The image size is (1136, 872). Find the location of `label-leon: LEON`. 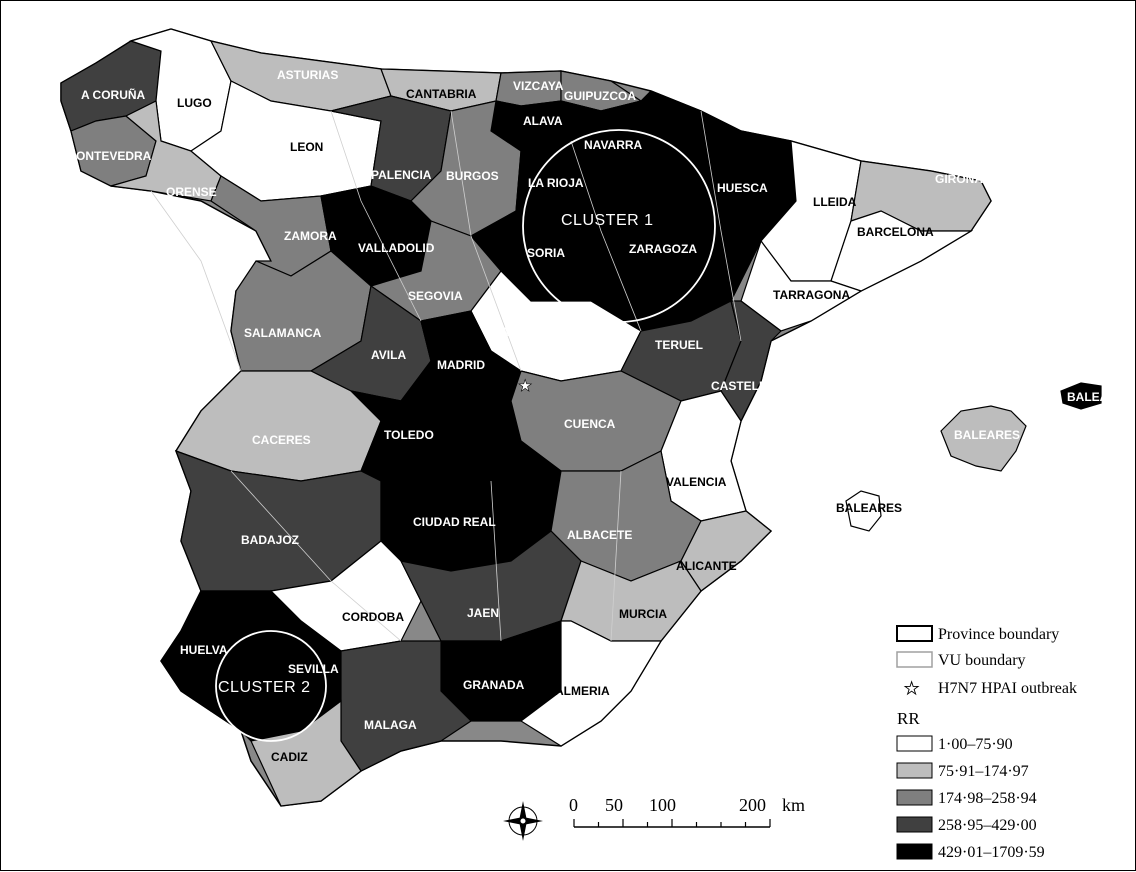

label-leon: LEON is located at coordinates (306, 147).